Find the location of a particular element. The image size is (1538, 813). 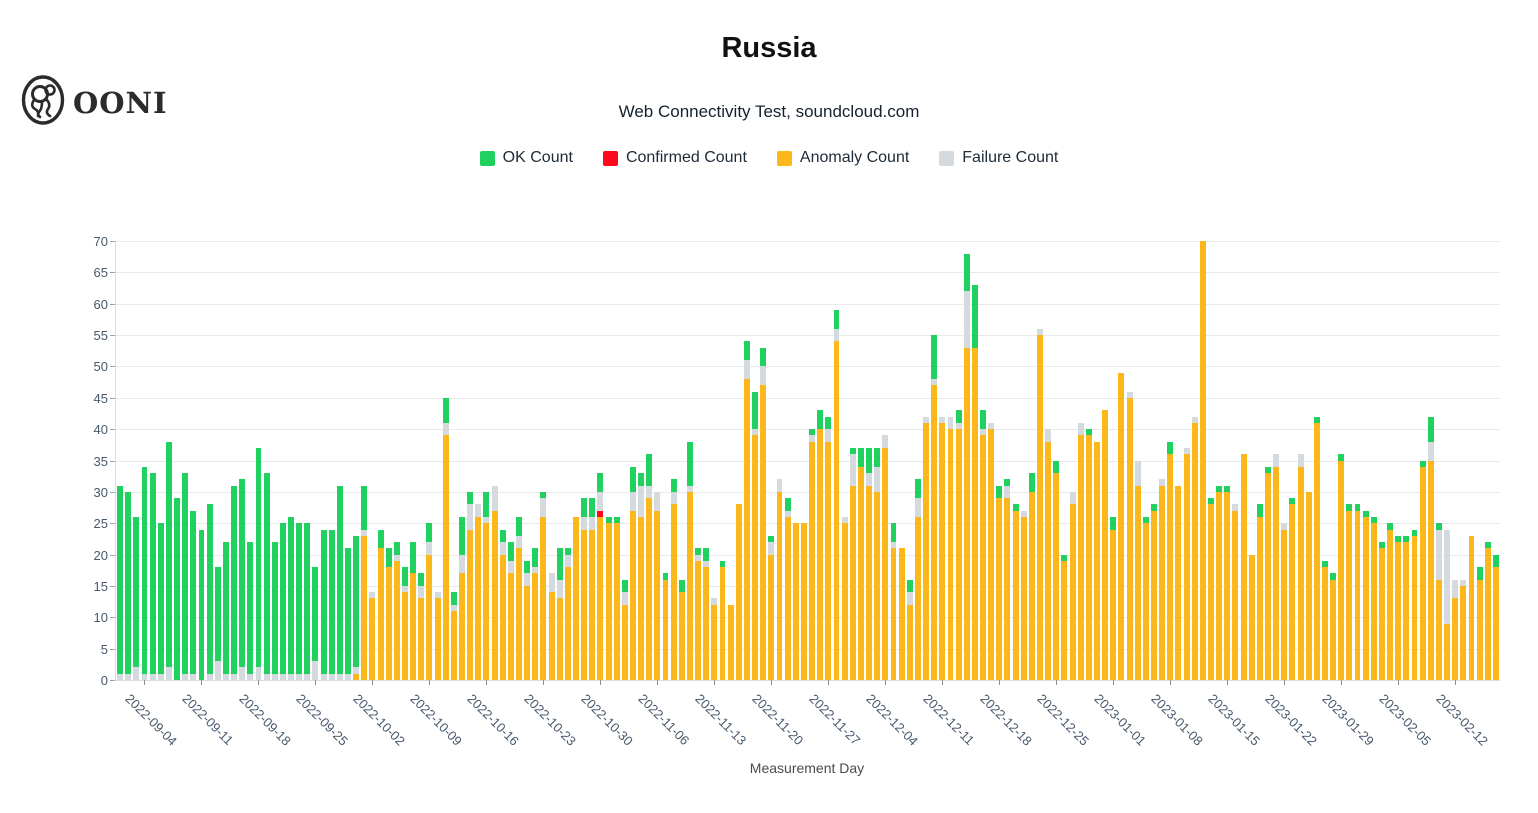

legend-item-ok: OK Count is located at coordinates (526, 158).